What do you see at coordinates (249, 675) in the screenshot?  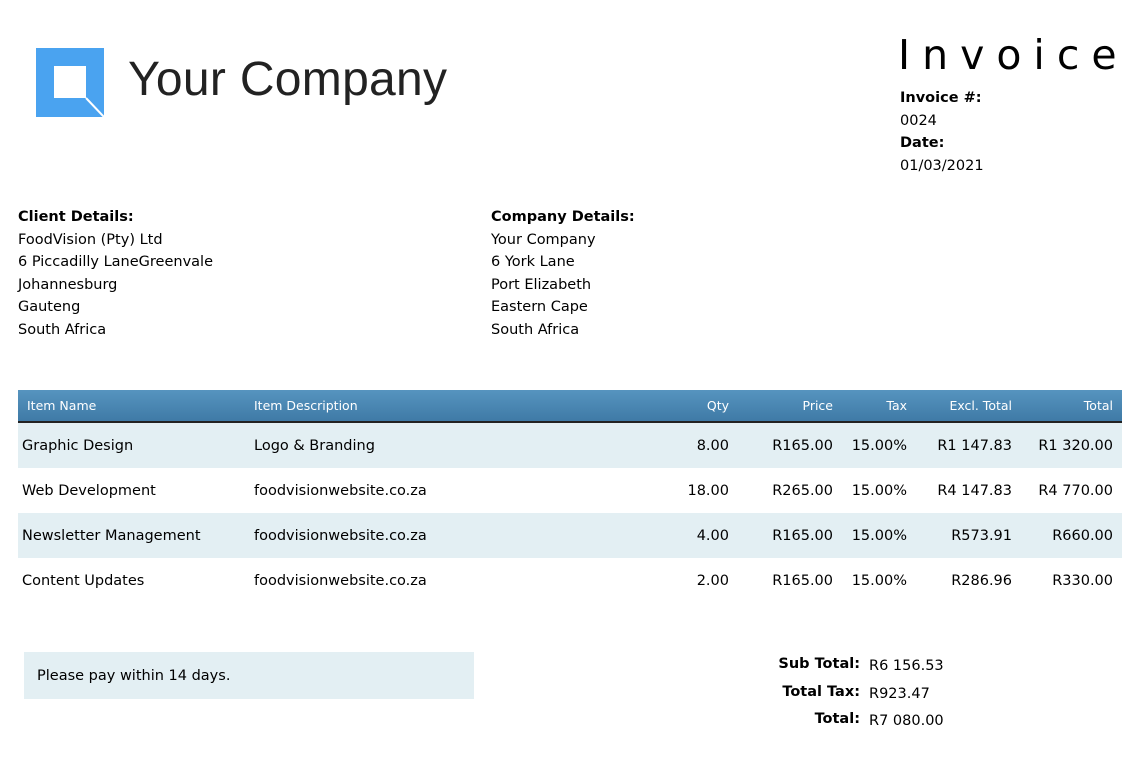 I see `payment-note: Please pay within 14 days.` at bounding box center [249, 675].